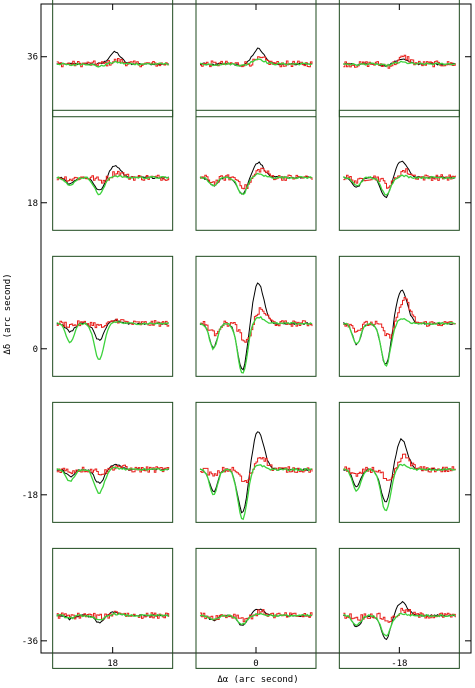 The width and height of the screenshot is (475, 688). What do you see at coordinates (8, 313) in the screenshot?
I see `y-axis-label: Δδ (arc second)` at bounding box center [8, 313].